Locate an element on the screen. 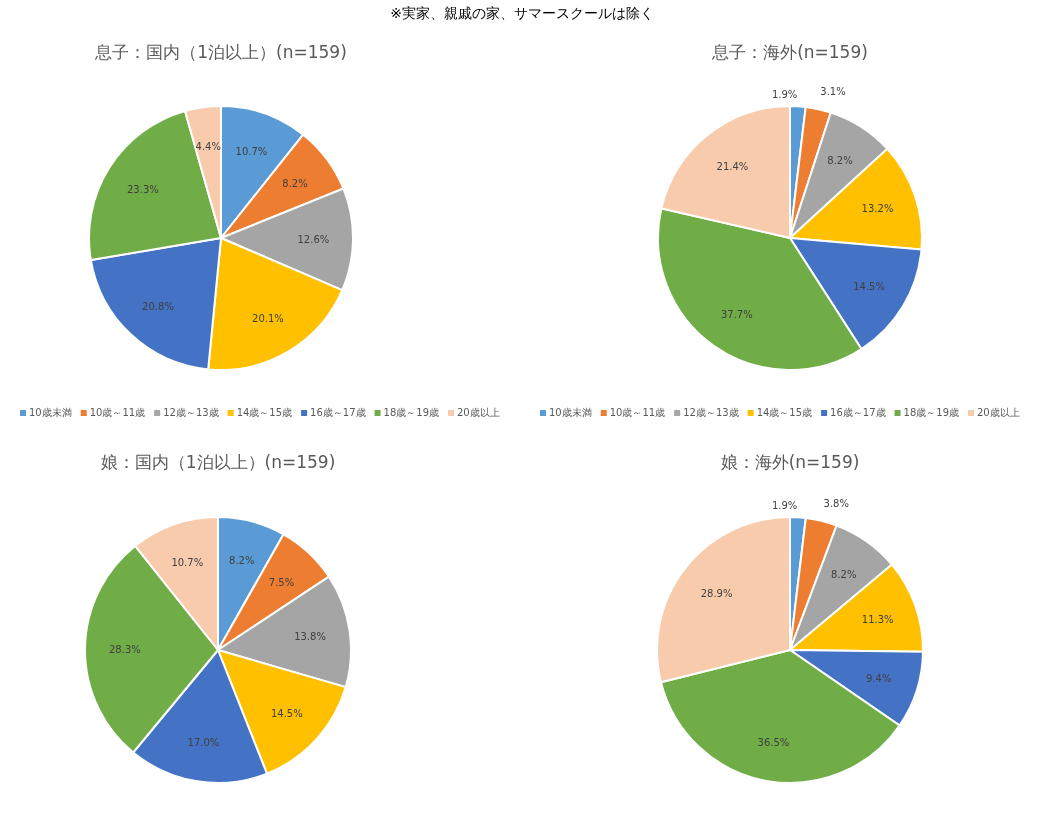 The image size is (1044, 813). data-label: 13.8% is located at coordinates (310, 637).